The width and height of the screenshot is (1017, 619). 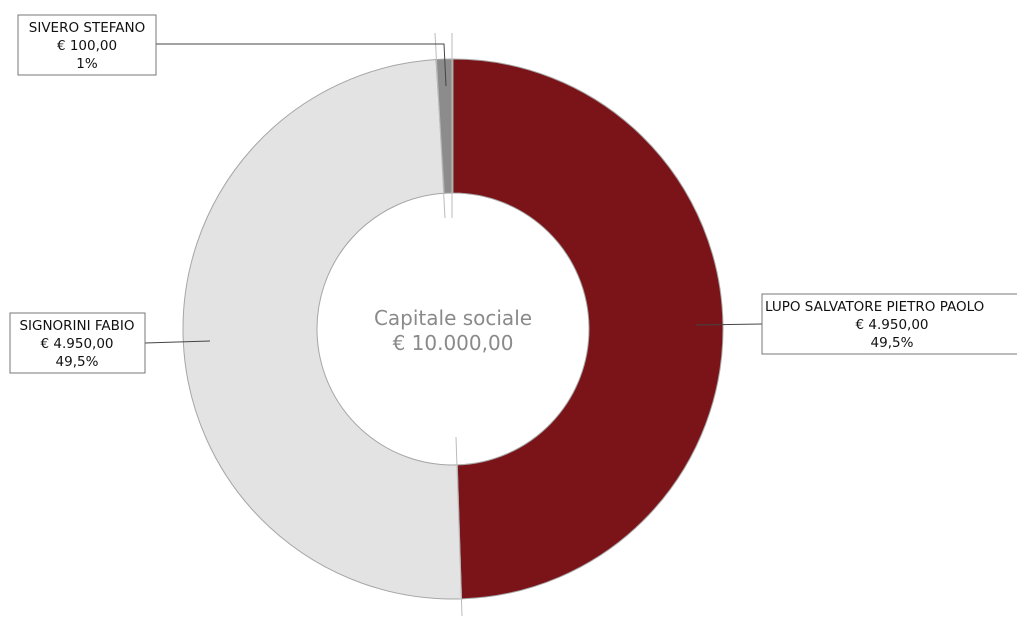 I want to click on label-value-lupo: € 4.950,00, so click(x=892, y=325).